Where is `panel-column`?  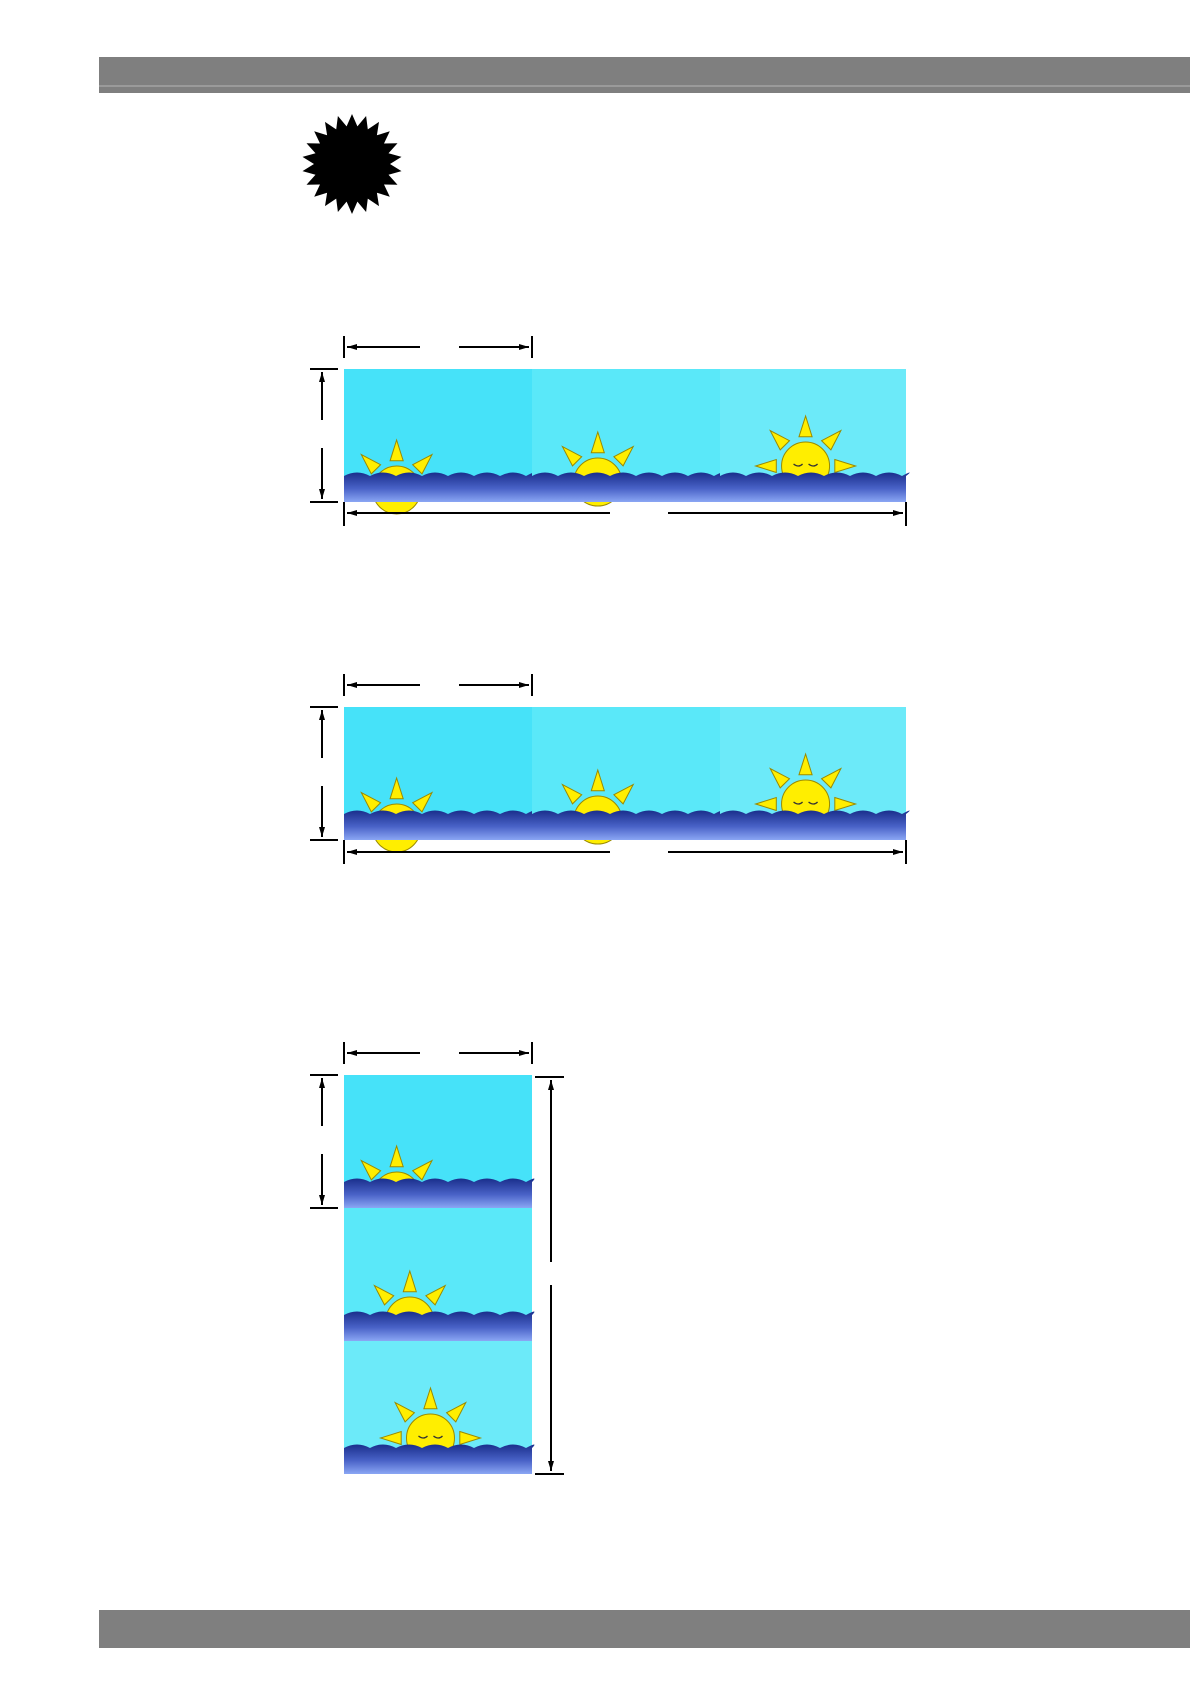 panel-column is located at coordinates (439, 1274).